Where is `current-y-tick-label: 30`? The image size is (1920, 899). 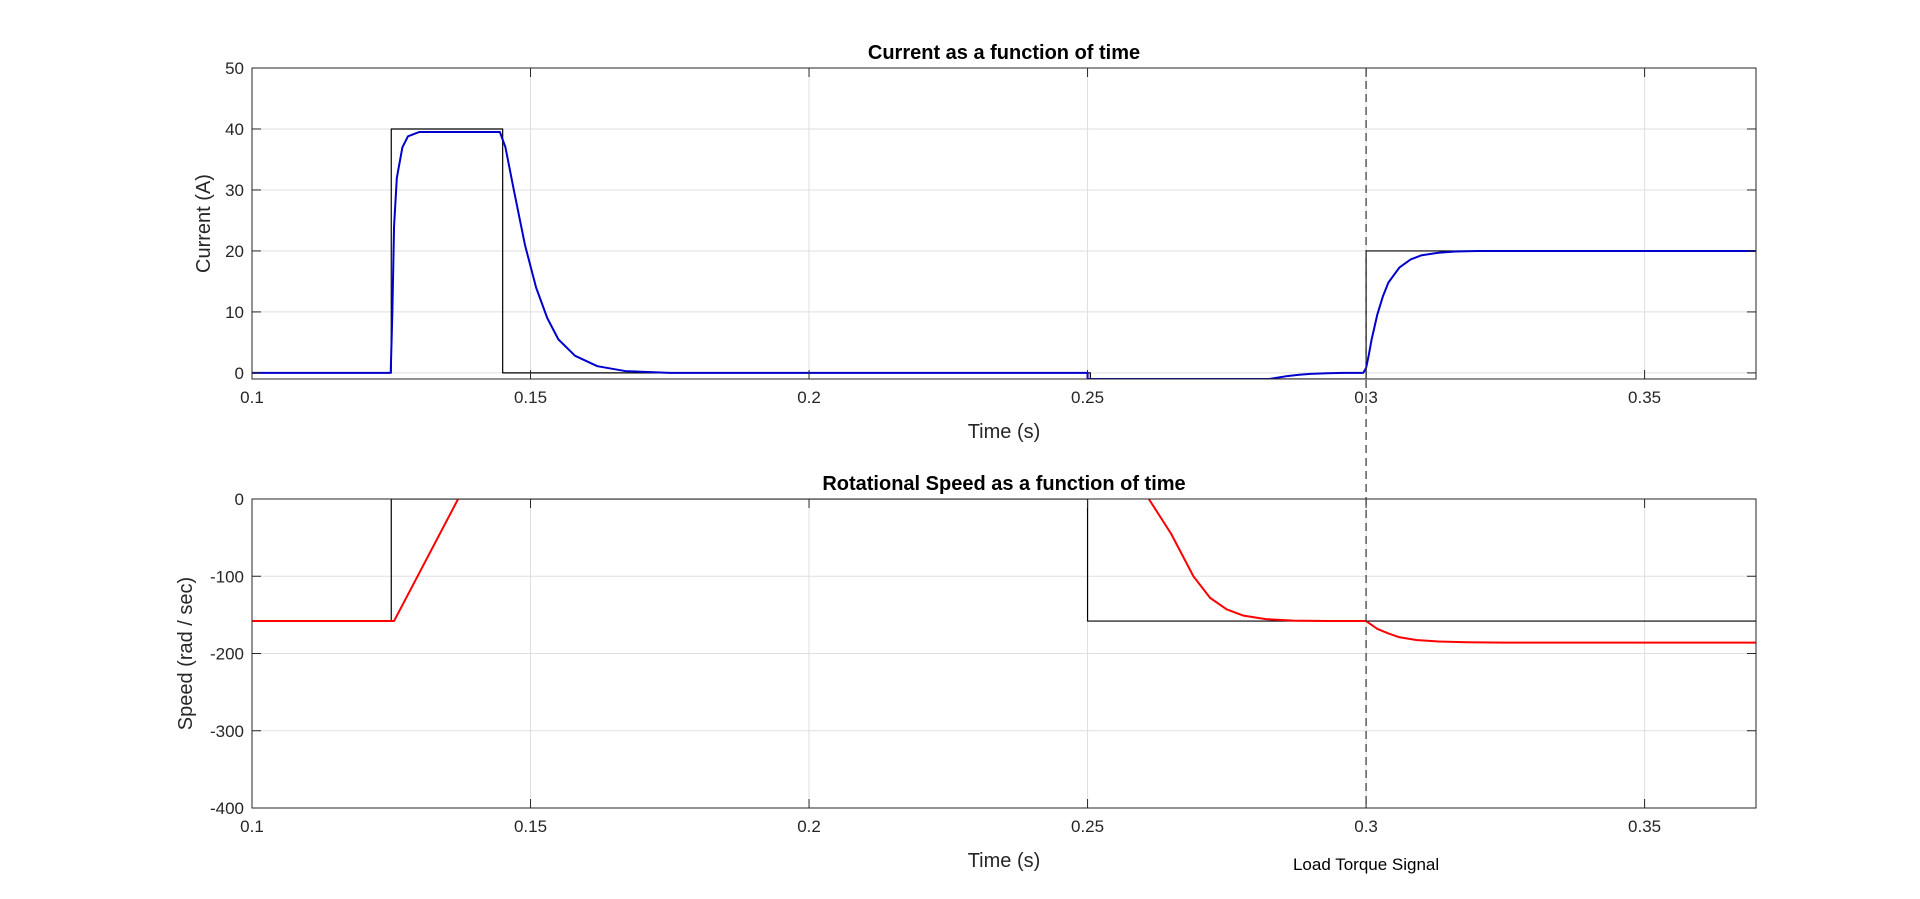
current-y-tick-label: 30 is located at coordinates (234, 190).